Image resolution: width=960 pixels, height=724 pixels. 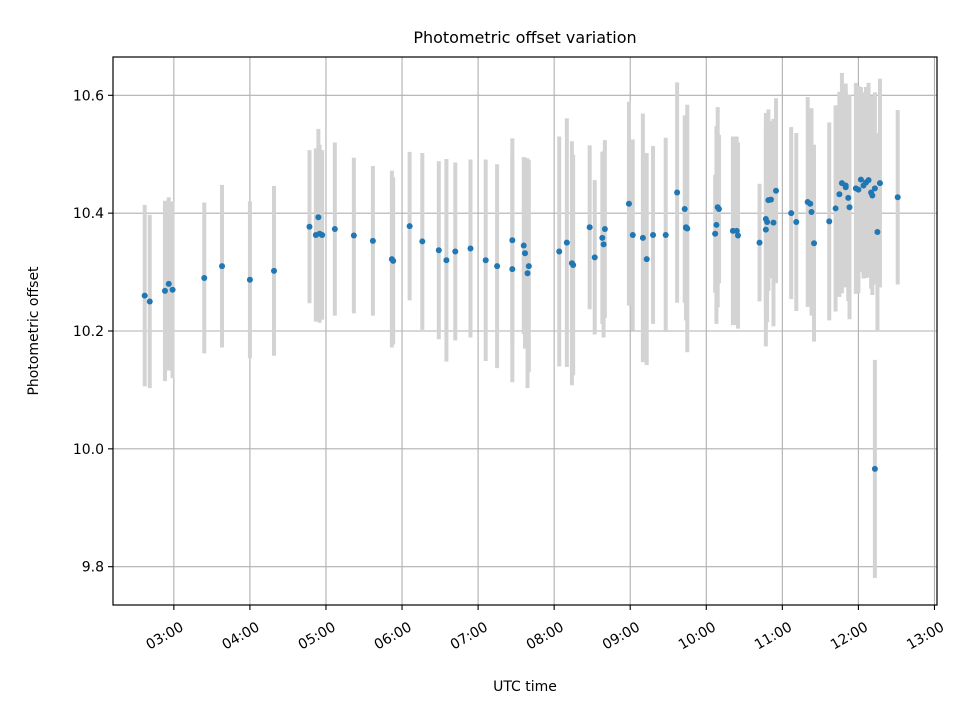 I want to click on y-axis-label: Photometric offset, so click(x=34, y=331).